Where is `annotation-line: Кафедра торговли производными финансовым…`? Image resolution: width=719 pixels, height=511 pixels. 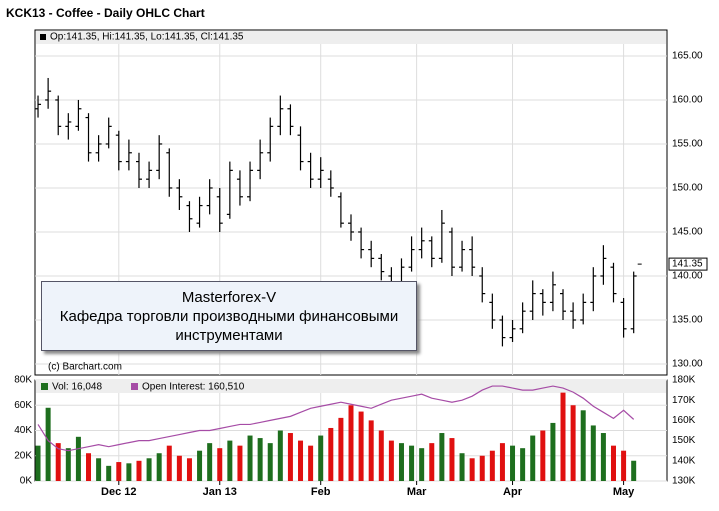
annotation-line: Кафедра торговли производными финансовым… is located at coordinates (229, 316).